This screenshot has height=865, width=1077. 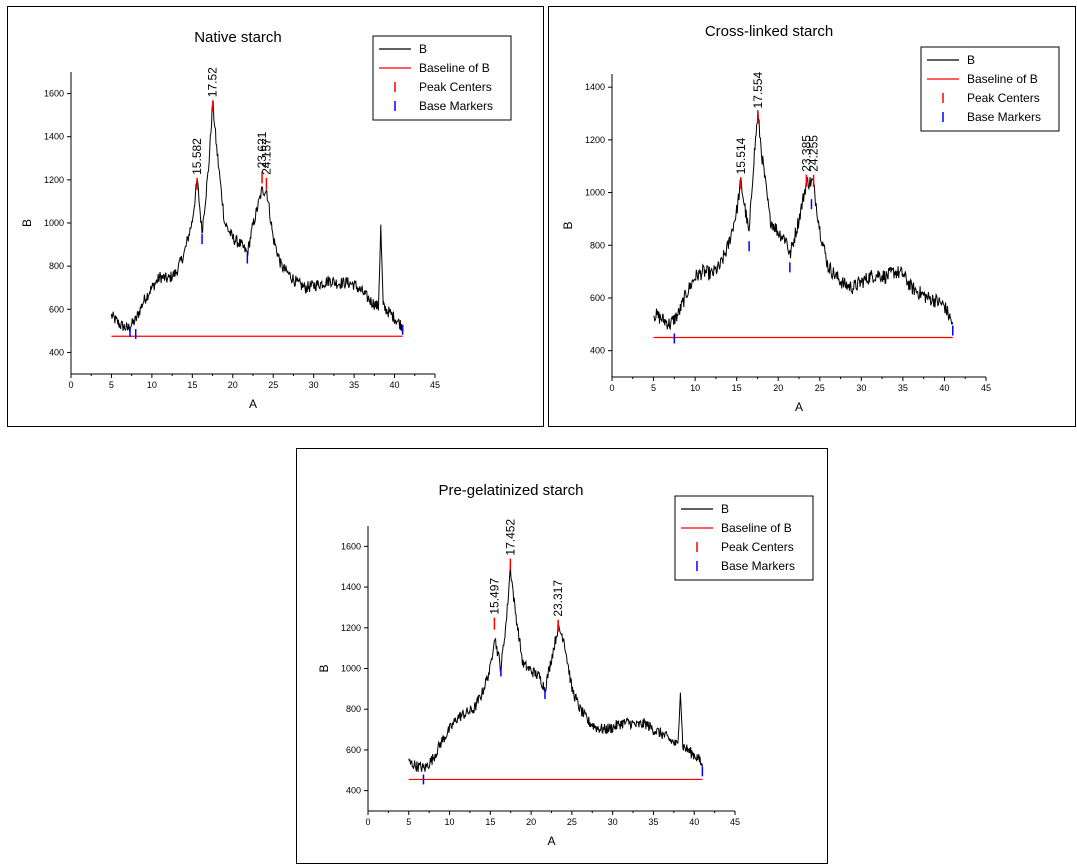 What do you see at coordinates (494, 596) in the screenshot?
I see `peak-label: 15.497` at bounding box center [494, 596].